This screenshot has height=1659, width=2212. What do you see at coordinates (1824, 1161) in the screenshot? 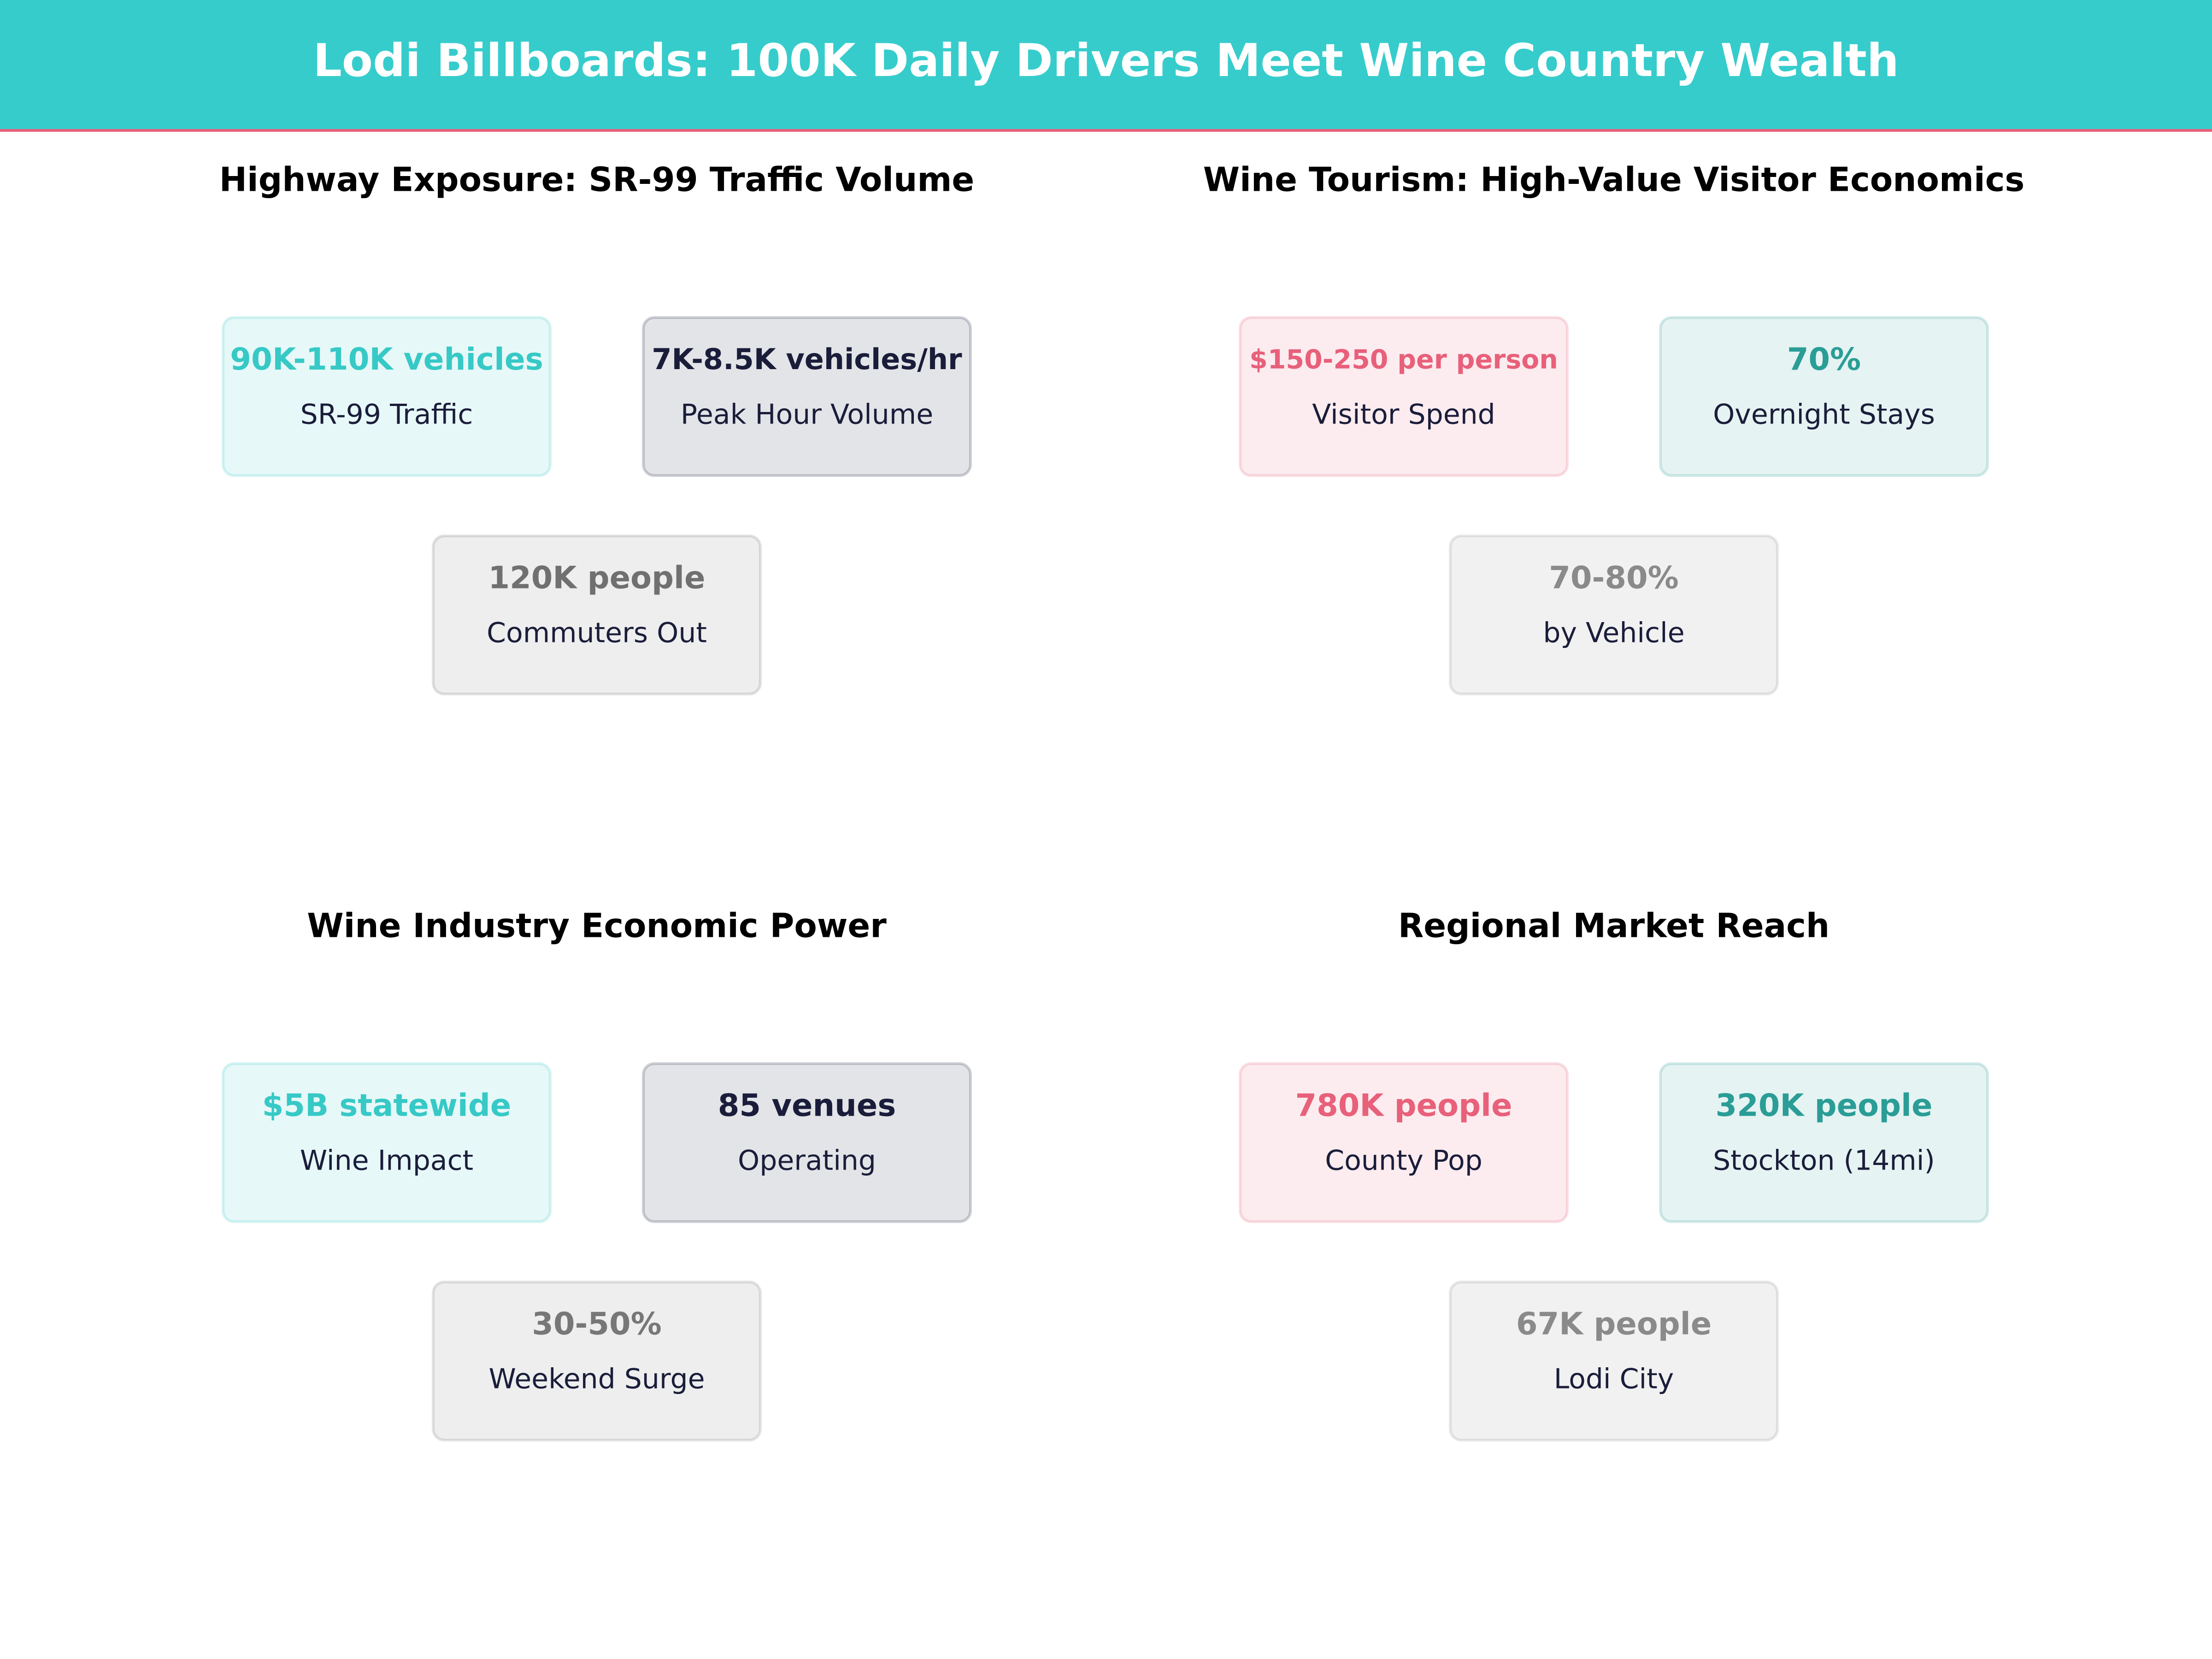
I see `card-label: Stockton (14mi)` at bounding box center [1824, 1161].